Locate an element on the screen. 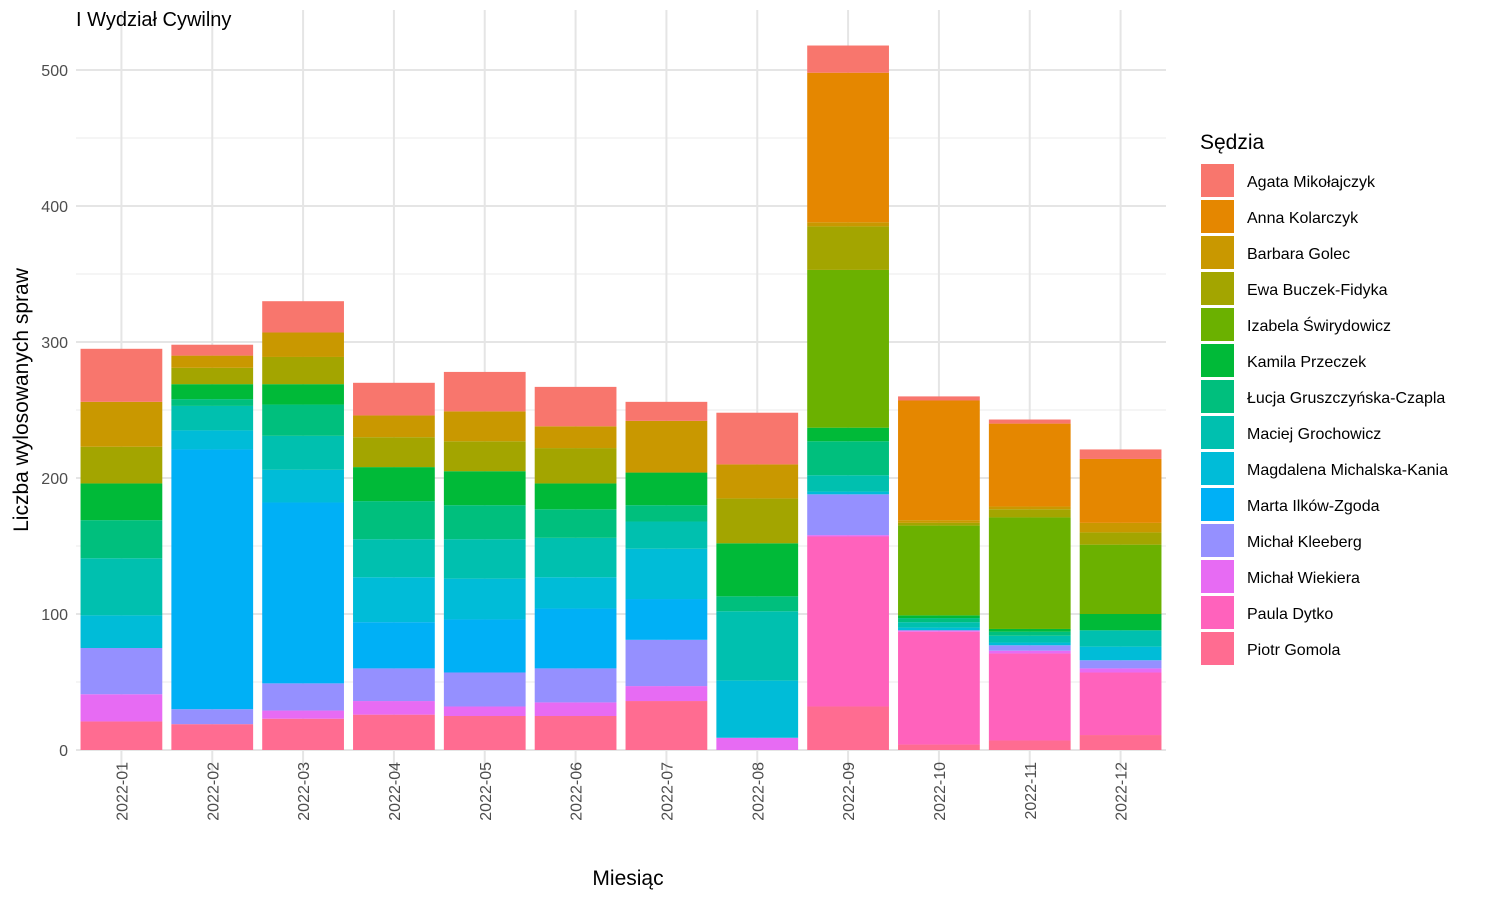 The width and height of the screenshot is (1500, 900). x-tick-label: 2022-10 is located at coordinates (940, 791).